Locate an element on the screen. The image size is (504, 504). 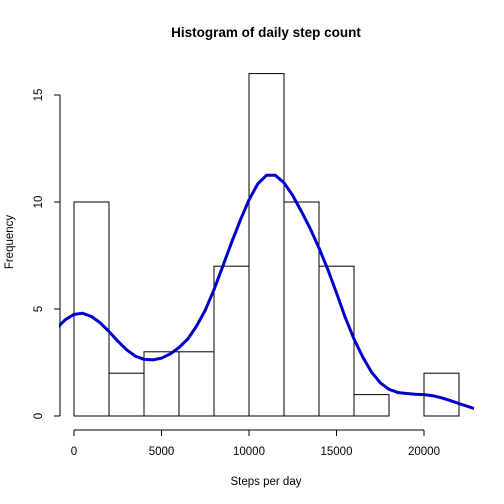
x-tick-label: 20000 is located at coordinates (424, 452).